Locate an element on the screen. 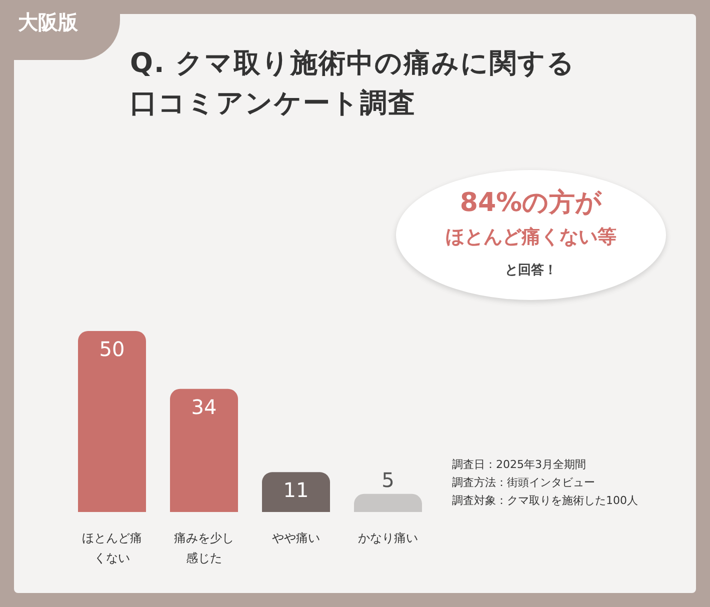  chart-title: Q. クマ取り施術中の痛みに関する口コミアンケート調査 is located at coordinates (353, 84).